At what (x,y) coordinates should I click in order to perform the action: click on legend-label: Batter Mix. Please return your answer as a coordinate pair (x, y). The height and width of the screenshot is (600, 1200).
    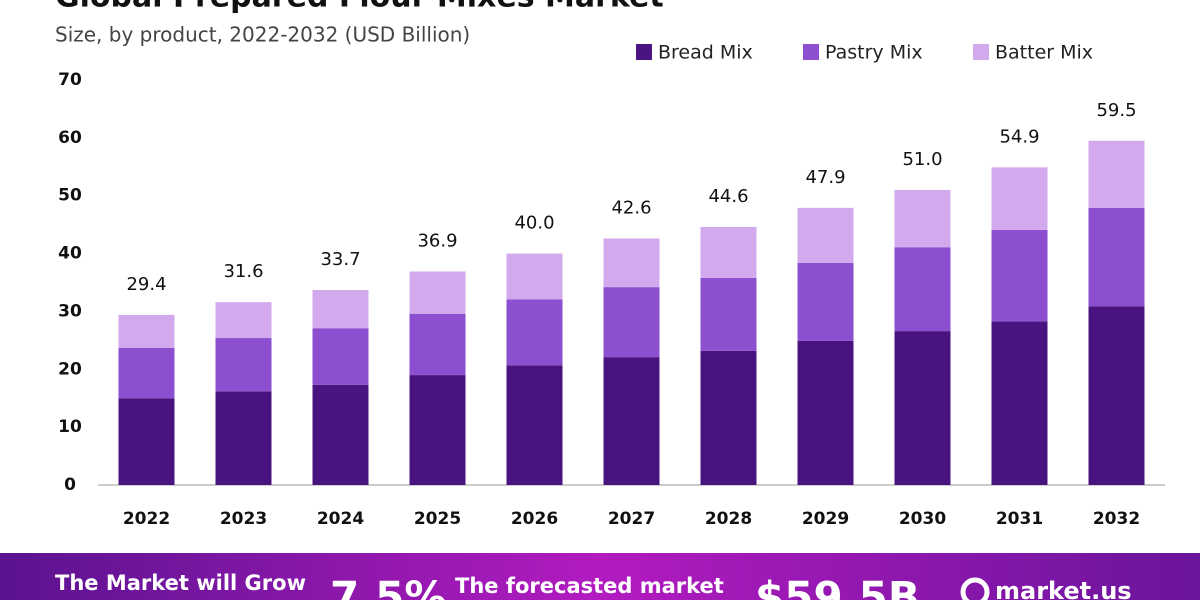
    Looking at the image, I should click on (1044, 53).